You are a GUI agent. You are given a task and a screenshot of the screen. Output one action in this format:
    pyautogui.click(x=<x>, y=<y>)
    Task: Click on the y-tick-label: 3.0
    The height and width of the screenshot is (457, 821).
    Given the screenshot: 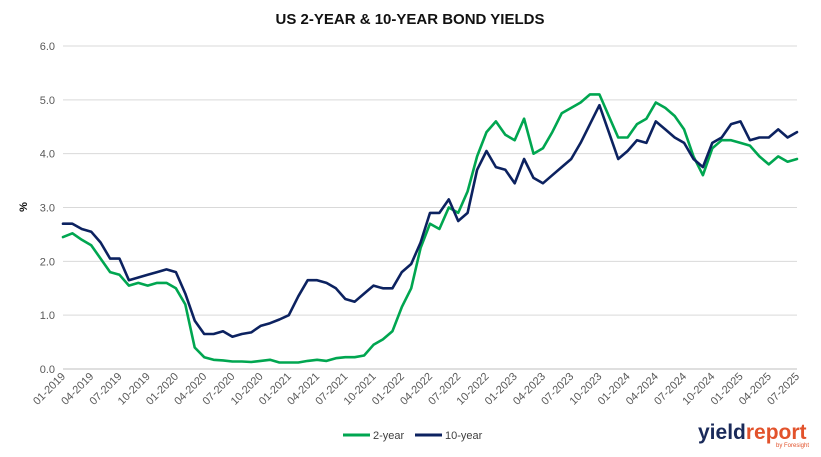 What is the action you would take?
    pyautogui.click(x=47, y=209)
    